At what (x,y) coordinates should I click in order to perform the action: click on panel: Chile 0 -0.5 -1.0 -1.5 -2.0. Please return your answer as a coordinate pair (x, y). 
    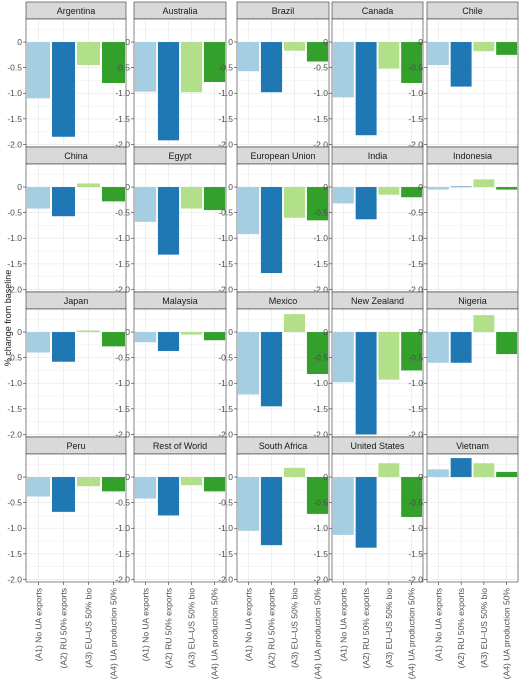
    Looking at the image, I should click on (463, 75).